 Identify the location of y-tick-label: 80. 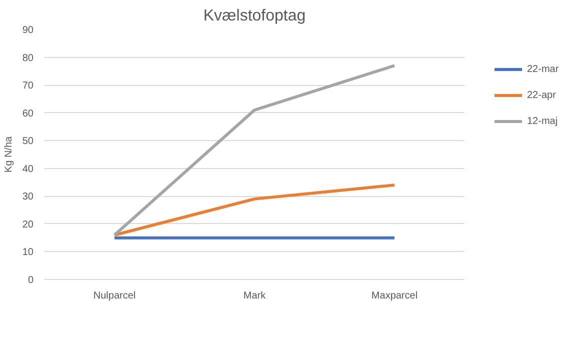
(28, 58).